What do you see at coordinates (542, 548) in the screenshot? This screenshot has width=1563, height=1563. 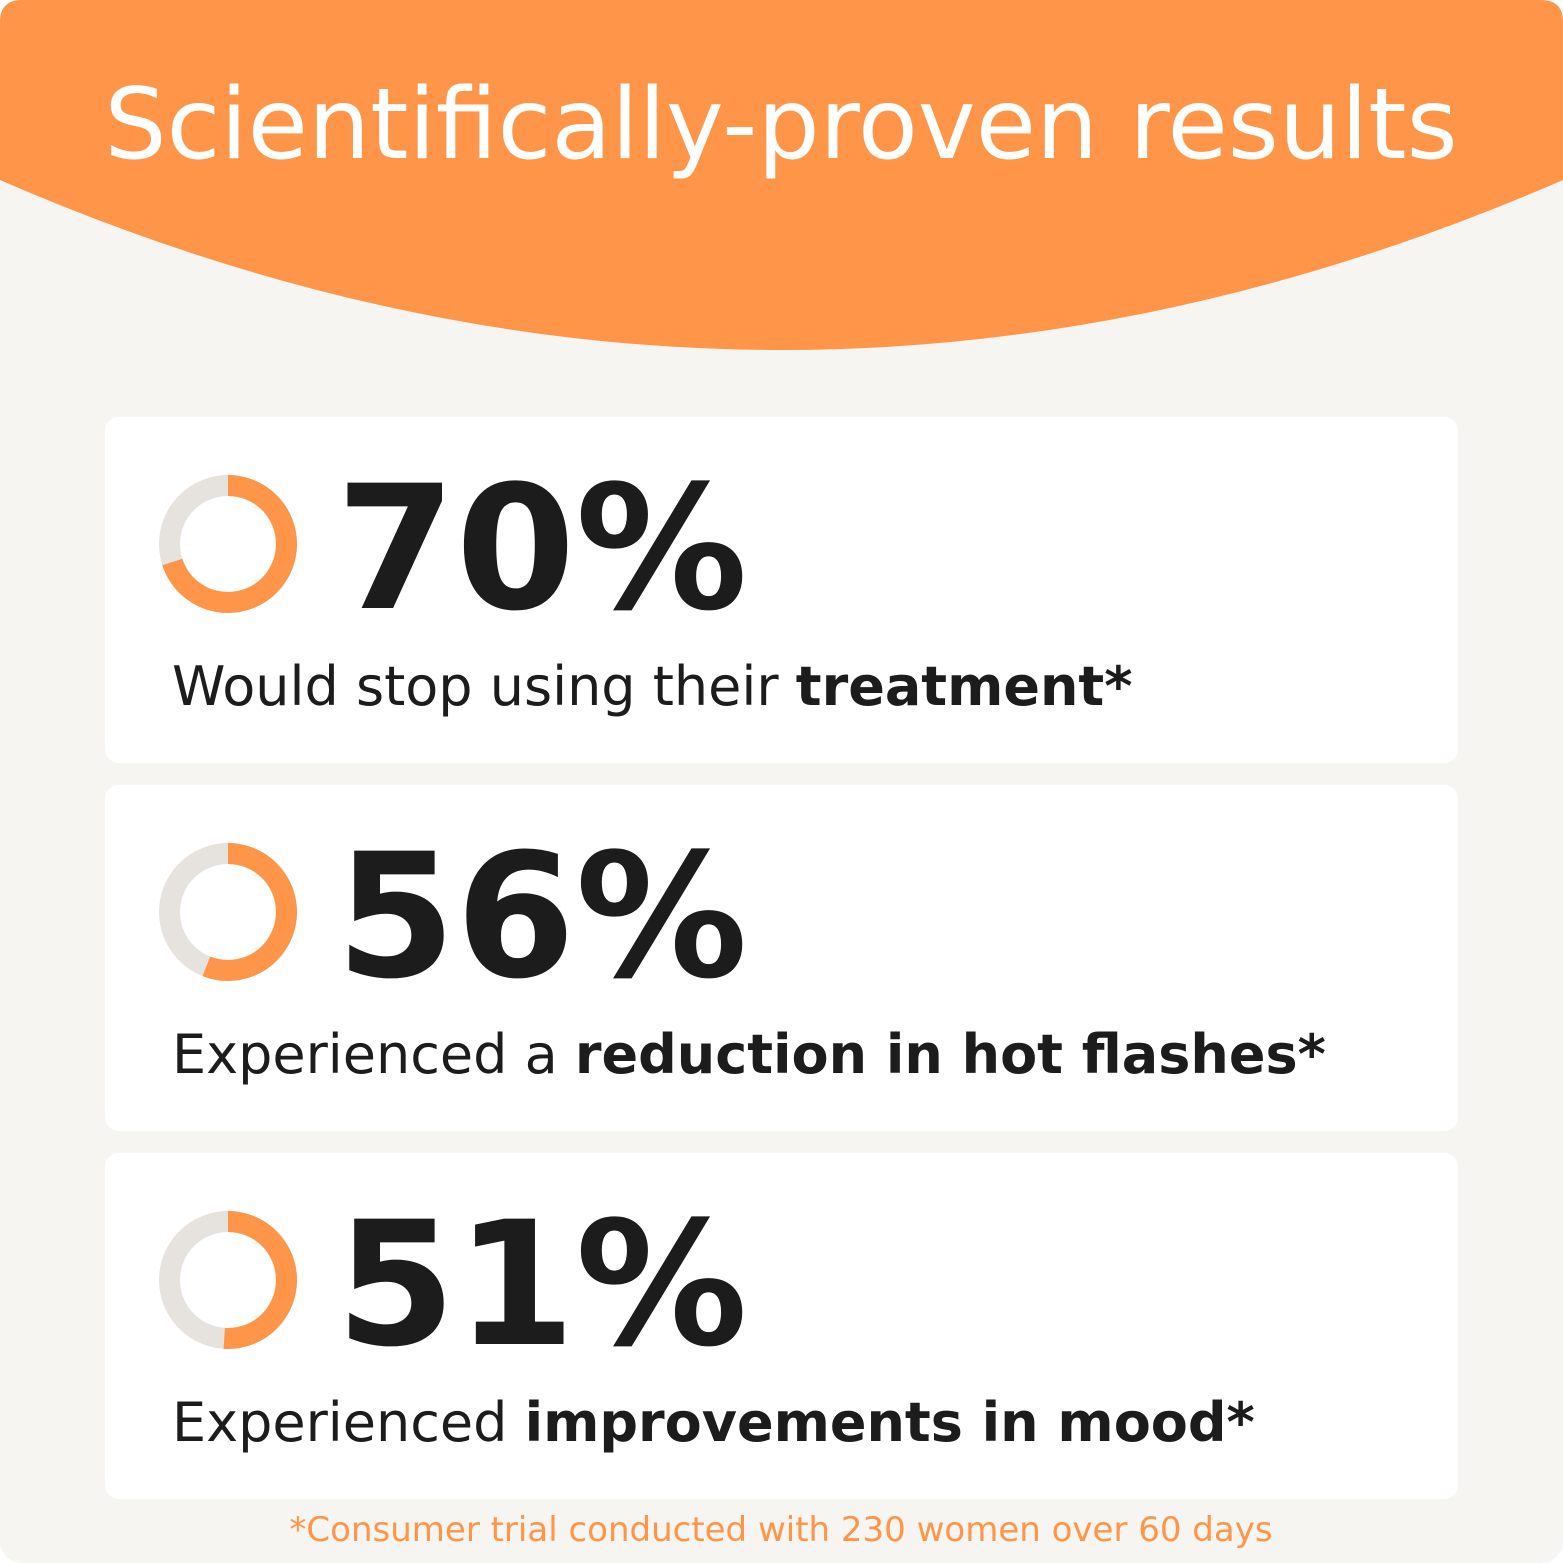 I see `stat-value: 70%` at bounding box center [542, 548].